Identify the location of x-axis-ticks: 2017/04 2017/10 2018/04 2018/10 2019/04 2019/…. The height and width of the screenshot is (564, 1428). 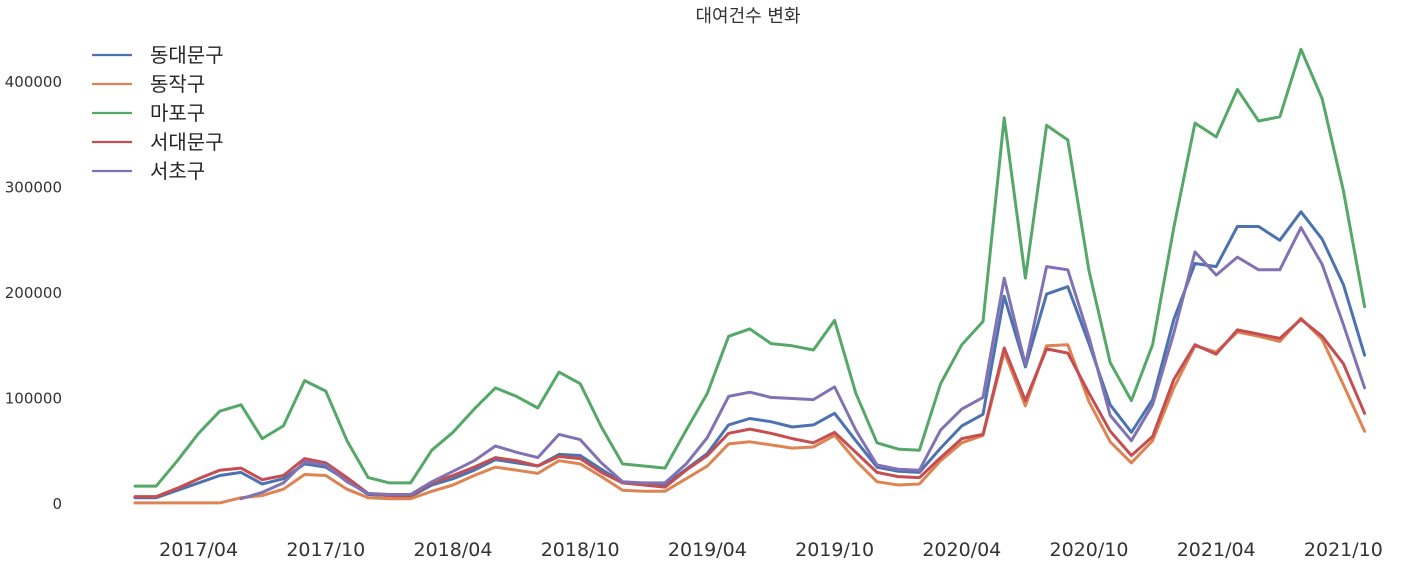
(771, 550).